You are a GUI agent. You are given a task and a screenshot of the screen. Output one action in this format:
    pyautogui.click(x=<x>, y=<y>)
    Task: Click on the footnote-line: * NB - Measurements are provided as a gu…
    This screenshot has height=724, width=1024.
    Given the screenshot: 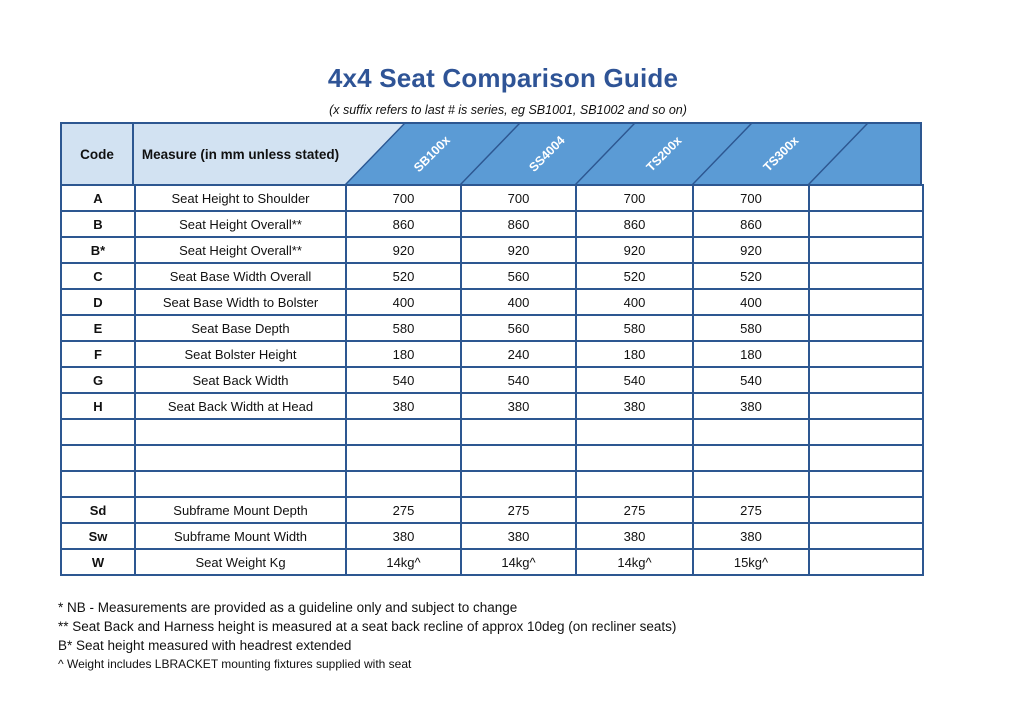 What is the action you would take?
    pyautogui.click(x=288, y=607)
    